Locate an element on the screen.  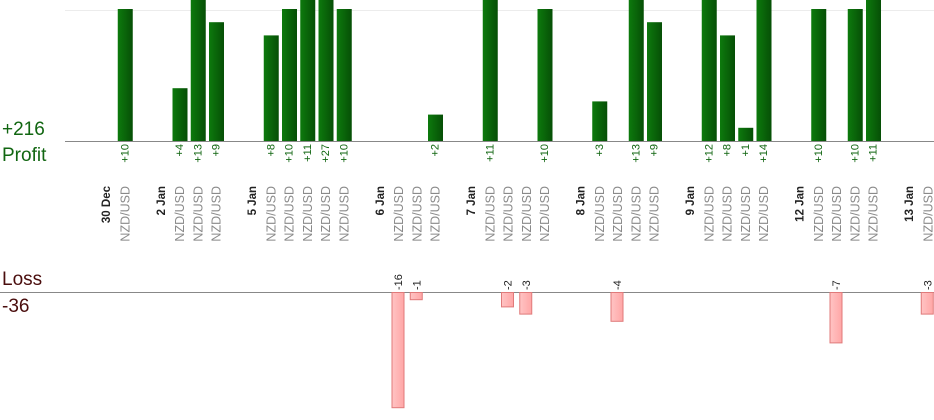
date-label: 30 Dec is located at coordinates (107, 204).